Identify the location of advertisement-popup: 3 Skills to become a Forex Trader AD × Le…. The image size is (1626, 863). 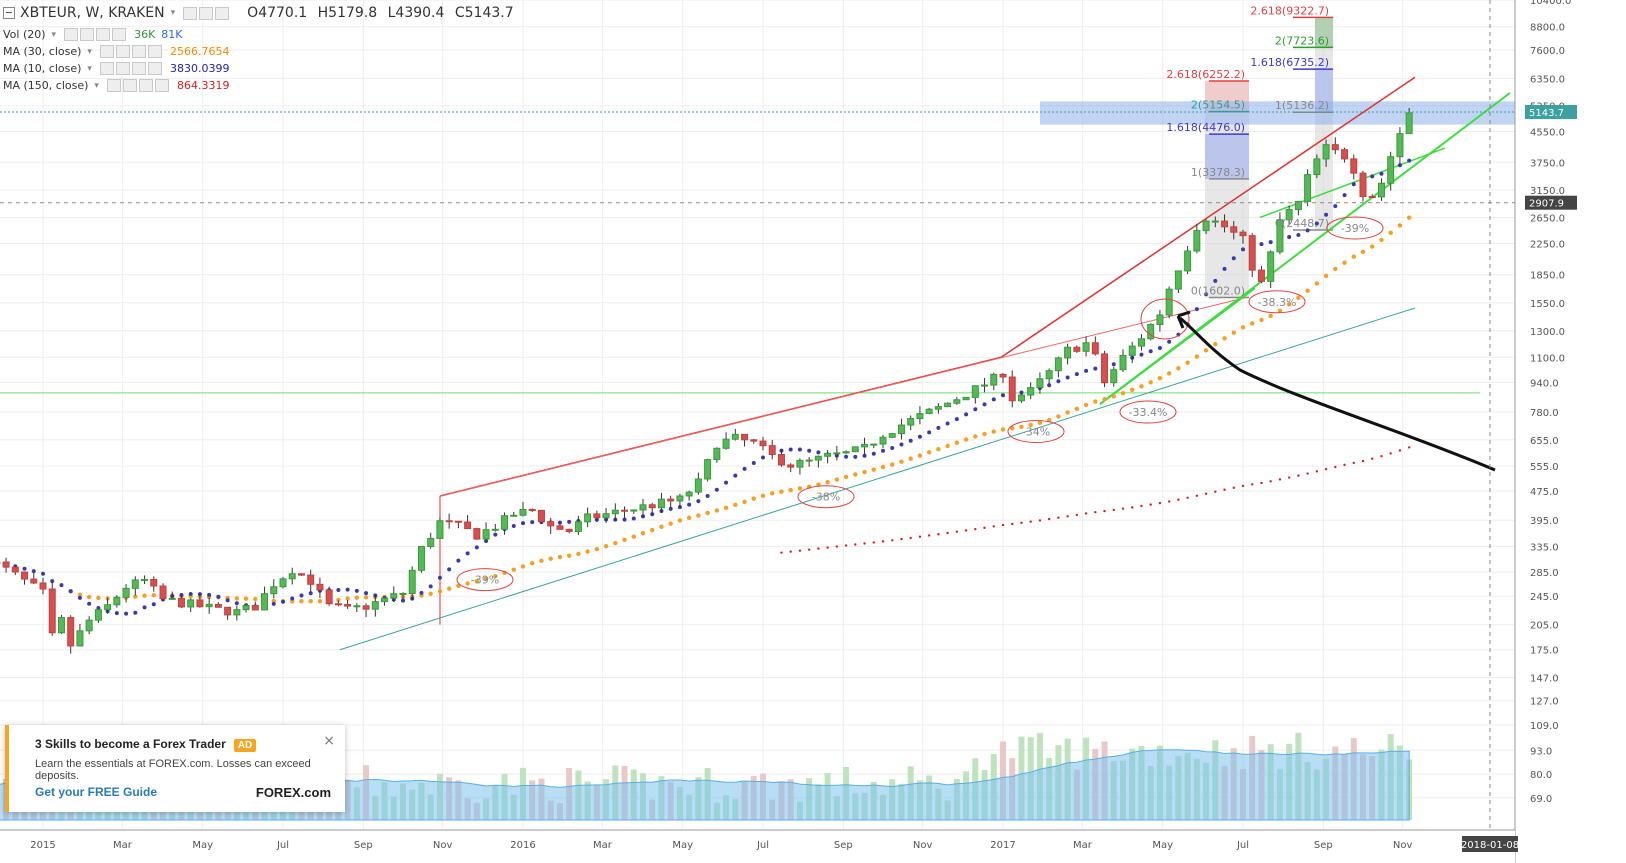
(175, 768).